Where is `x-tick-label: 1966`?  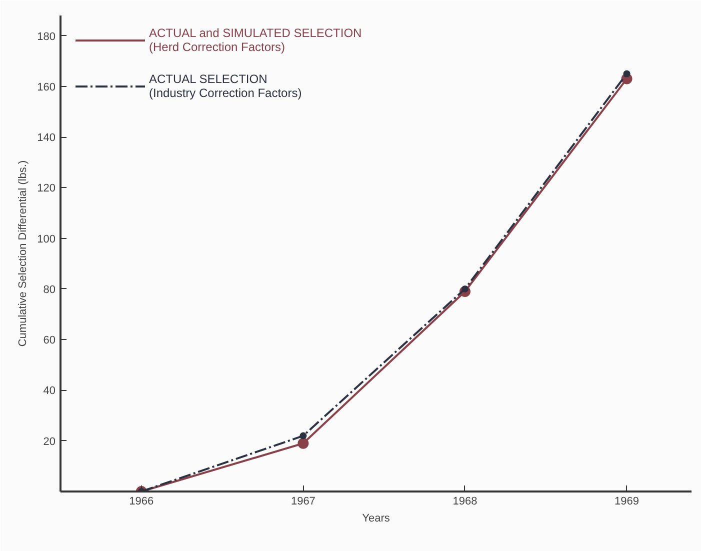 x-tick-label: 1966 is located at coordinates (141, 502).